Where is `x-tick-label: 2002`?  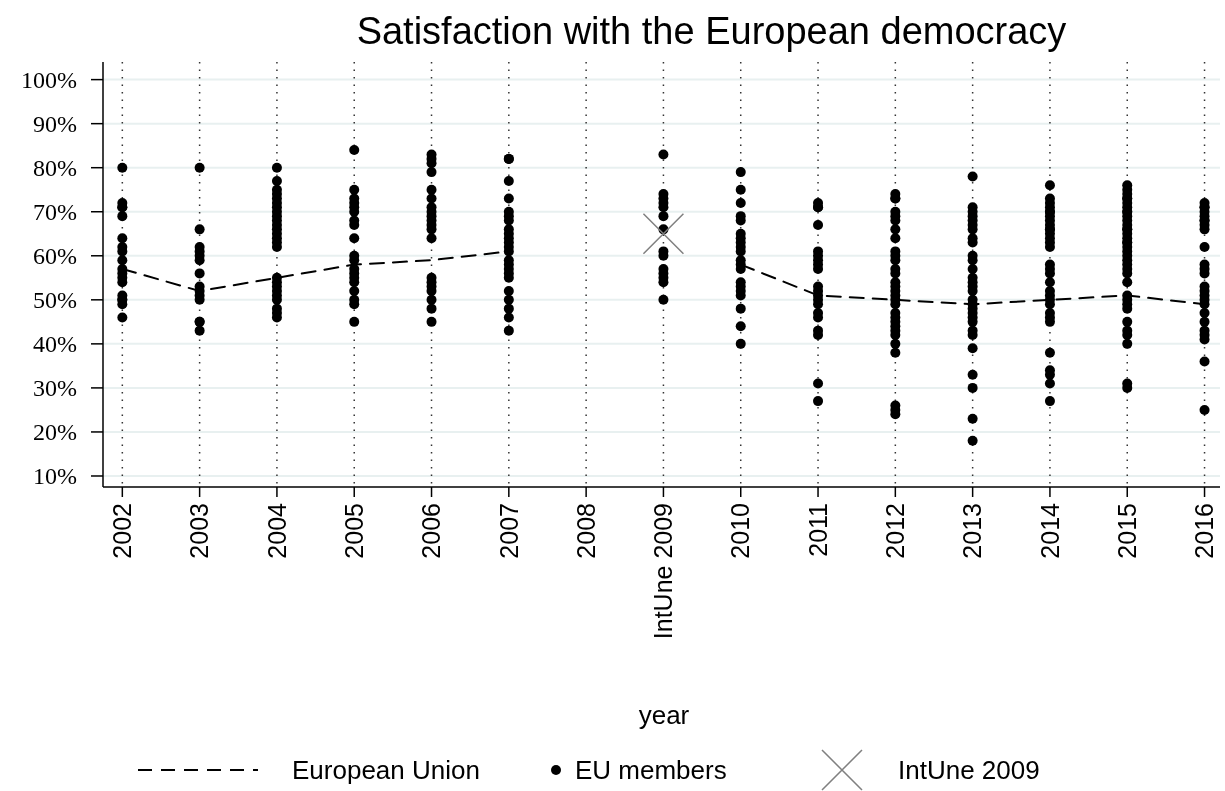 x-tick-label: 2002 is located at coordinates (122, 531).